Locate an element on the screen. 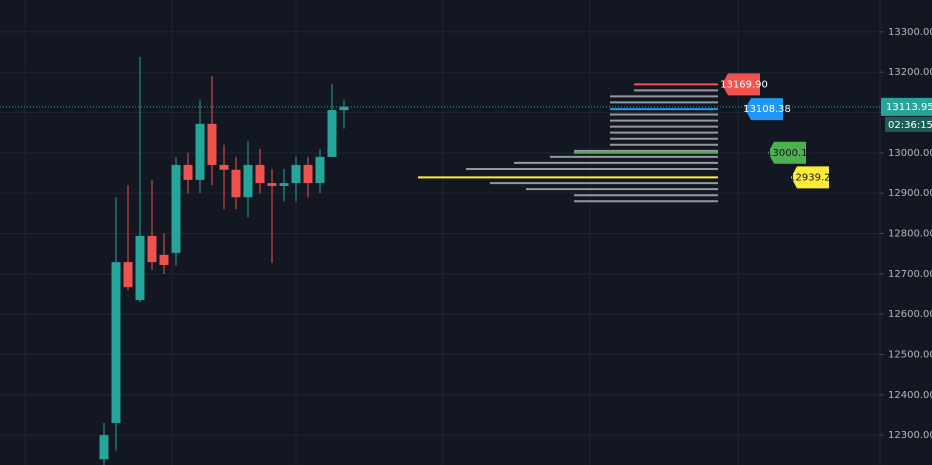  last-price-label: 13113.95 is located at coordinates (909, 107).